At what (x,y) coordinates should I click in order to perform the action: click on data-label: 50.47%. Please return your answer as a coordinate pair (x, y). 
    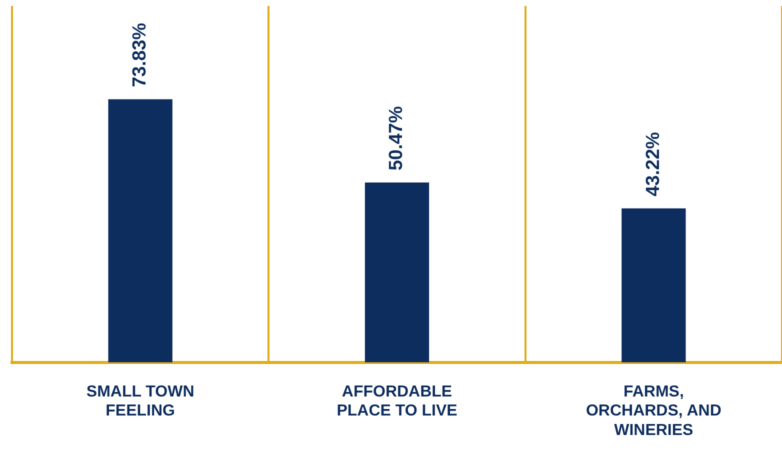
    Looking at the image, I should click on (397, 138).